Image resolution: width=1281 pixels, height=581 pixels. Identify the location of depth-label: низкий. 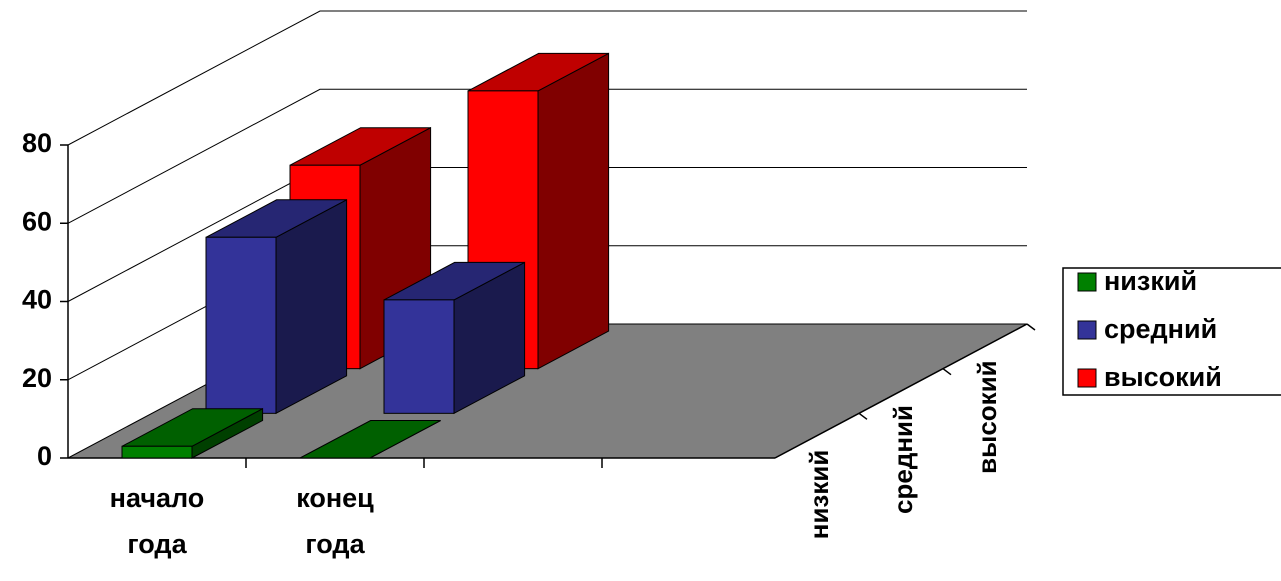
(819, 495).